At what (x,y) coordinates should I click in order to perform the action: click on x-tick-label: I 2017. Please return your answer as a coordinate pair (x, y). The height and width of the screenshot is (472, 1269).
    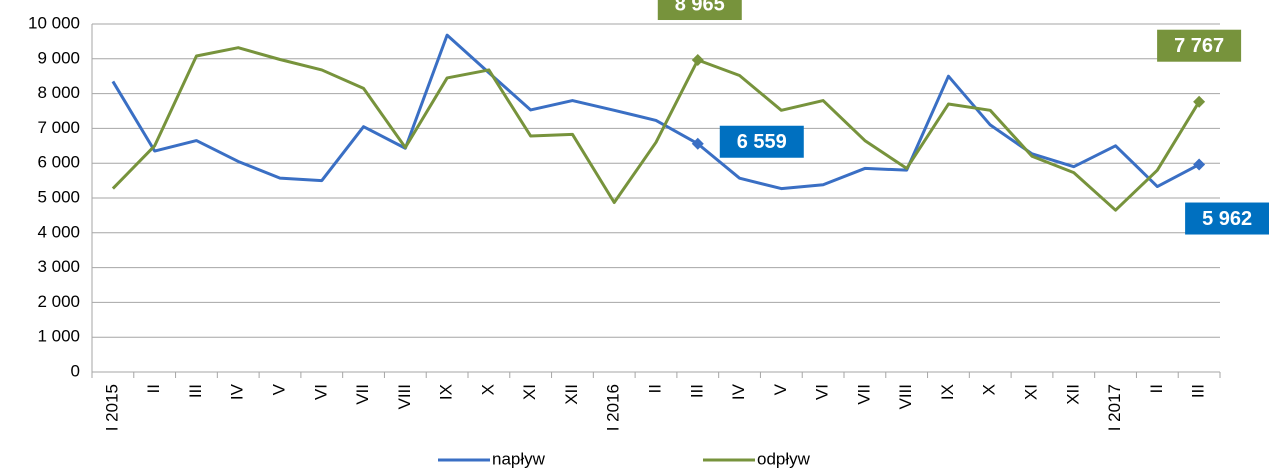
    Looking at the image, I should click on (1114, 407).